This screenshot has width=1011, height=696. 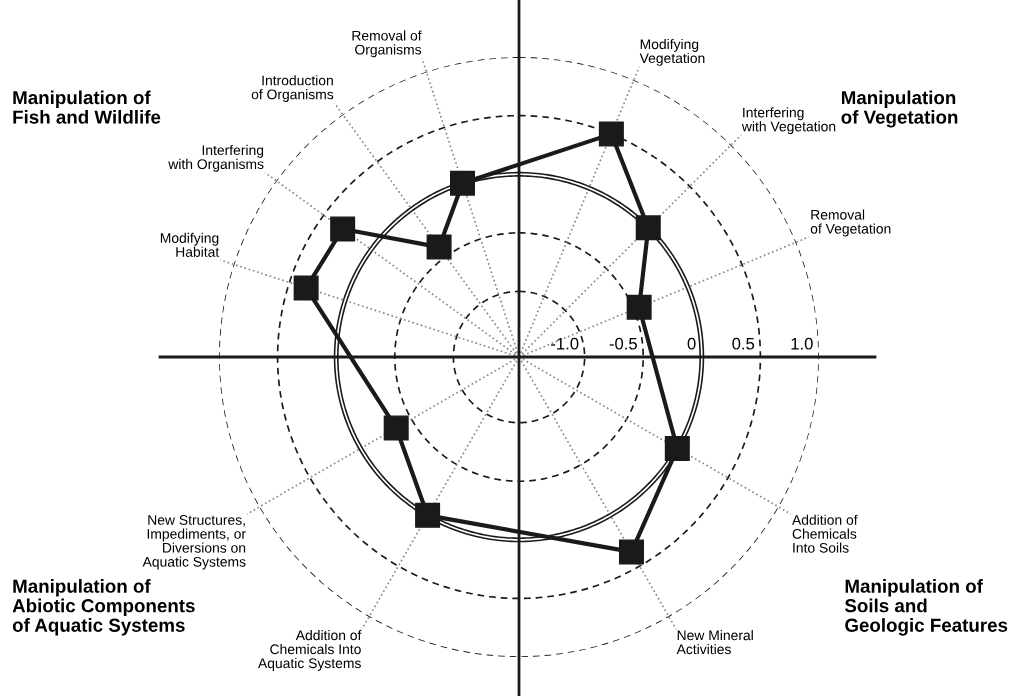 I want to click on spoke-label: Modifying Vegetation, so click(x=672, y=52).